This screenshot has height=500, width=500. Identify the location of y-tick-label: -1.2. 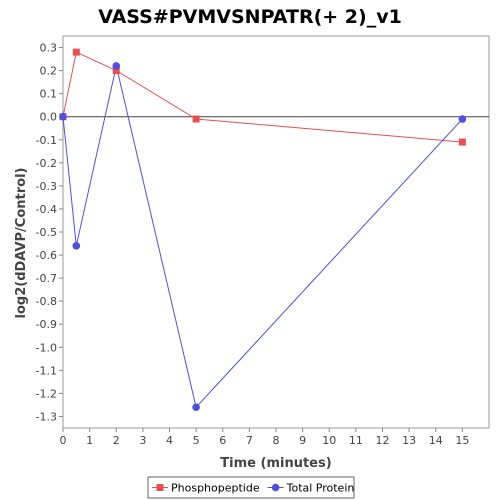
(46, 393).